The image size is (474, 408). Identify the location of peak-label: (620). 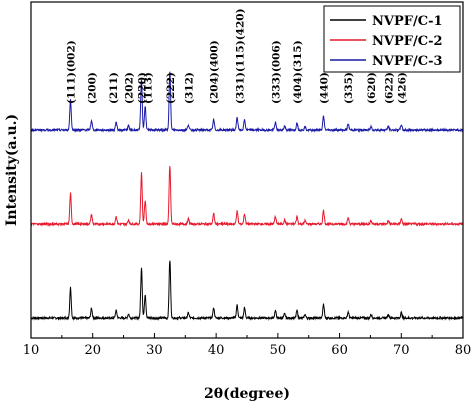
(372, 88).